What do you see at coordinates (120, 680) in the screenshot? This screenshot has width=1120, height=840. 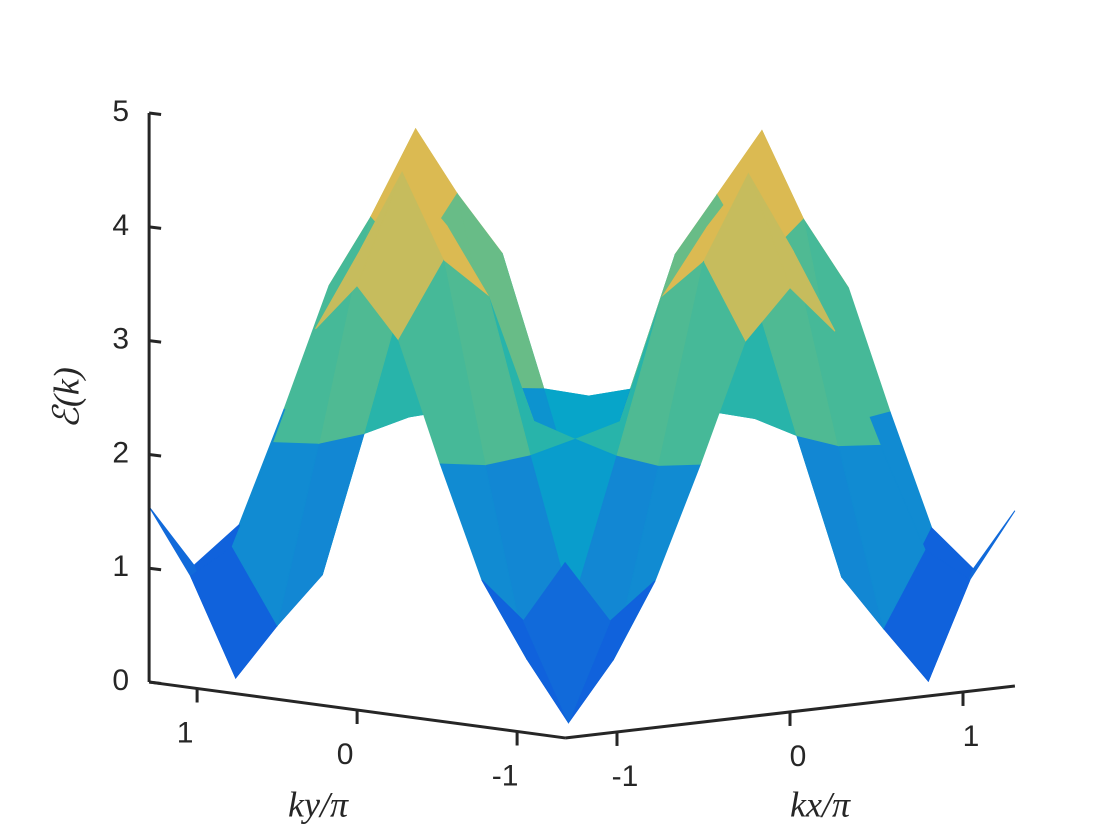 I see `z-tick-label: 0` at bounding box center [120, 680].